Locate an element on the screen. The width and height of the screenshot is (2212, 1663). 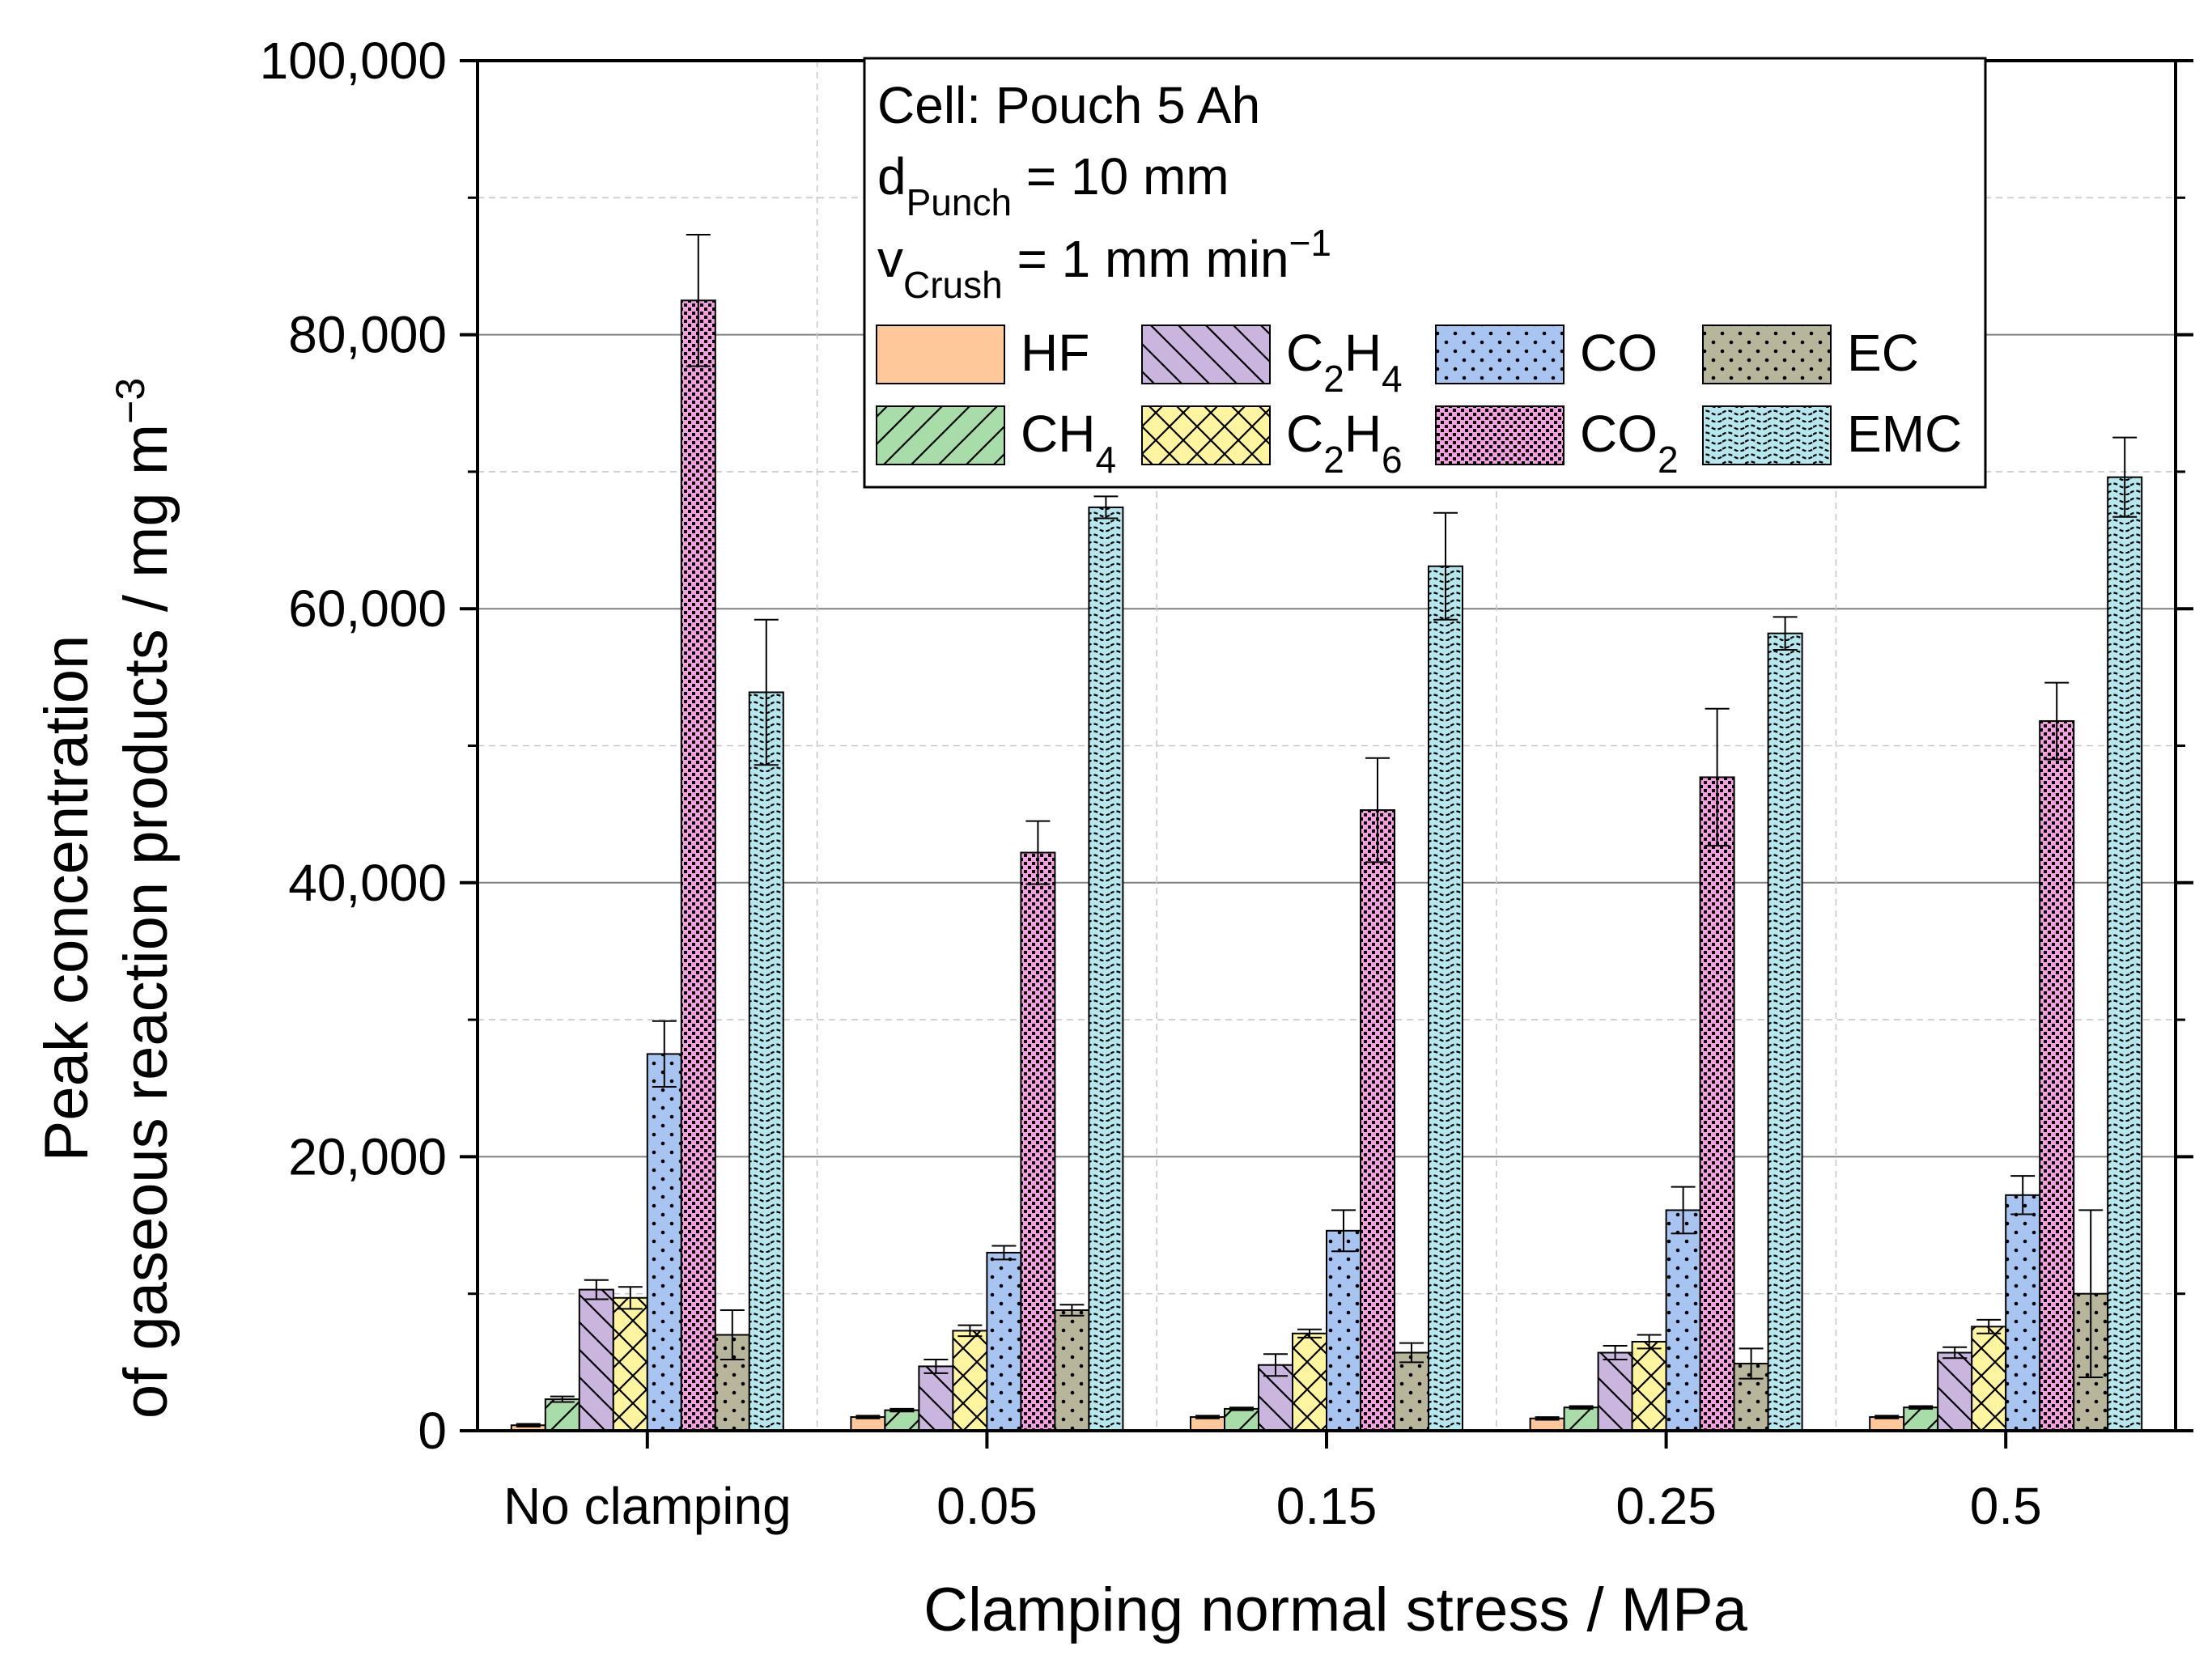
x-tick-label: No clamping is located at coordinates (647, 1506).